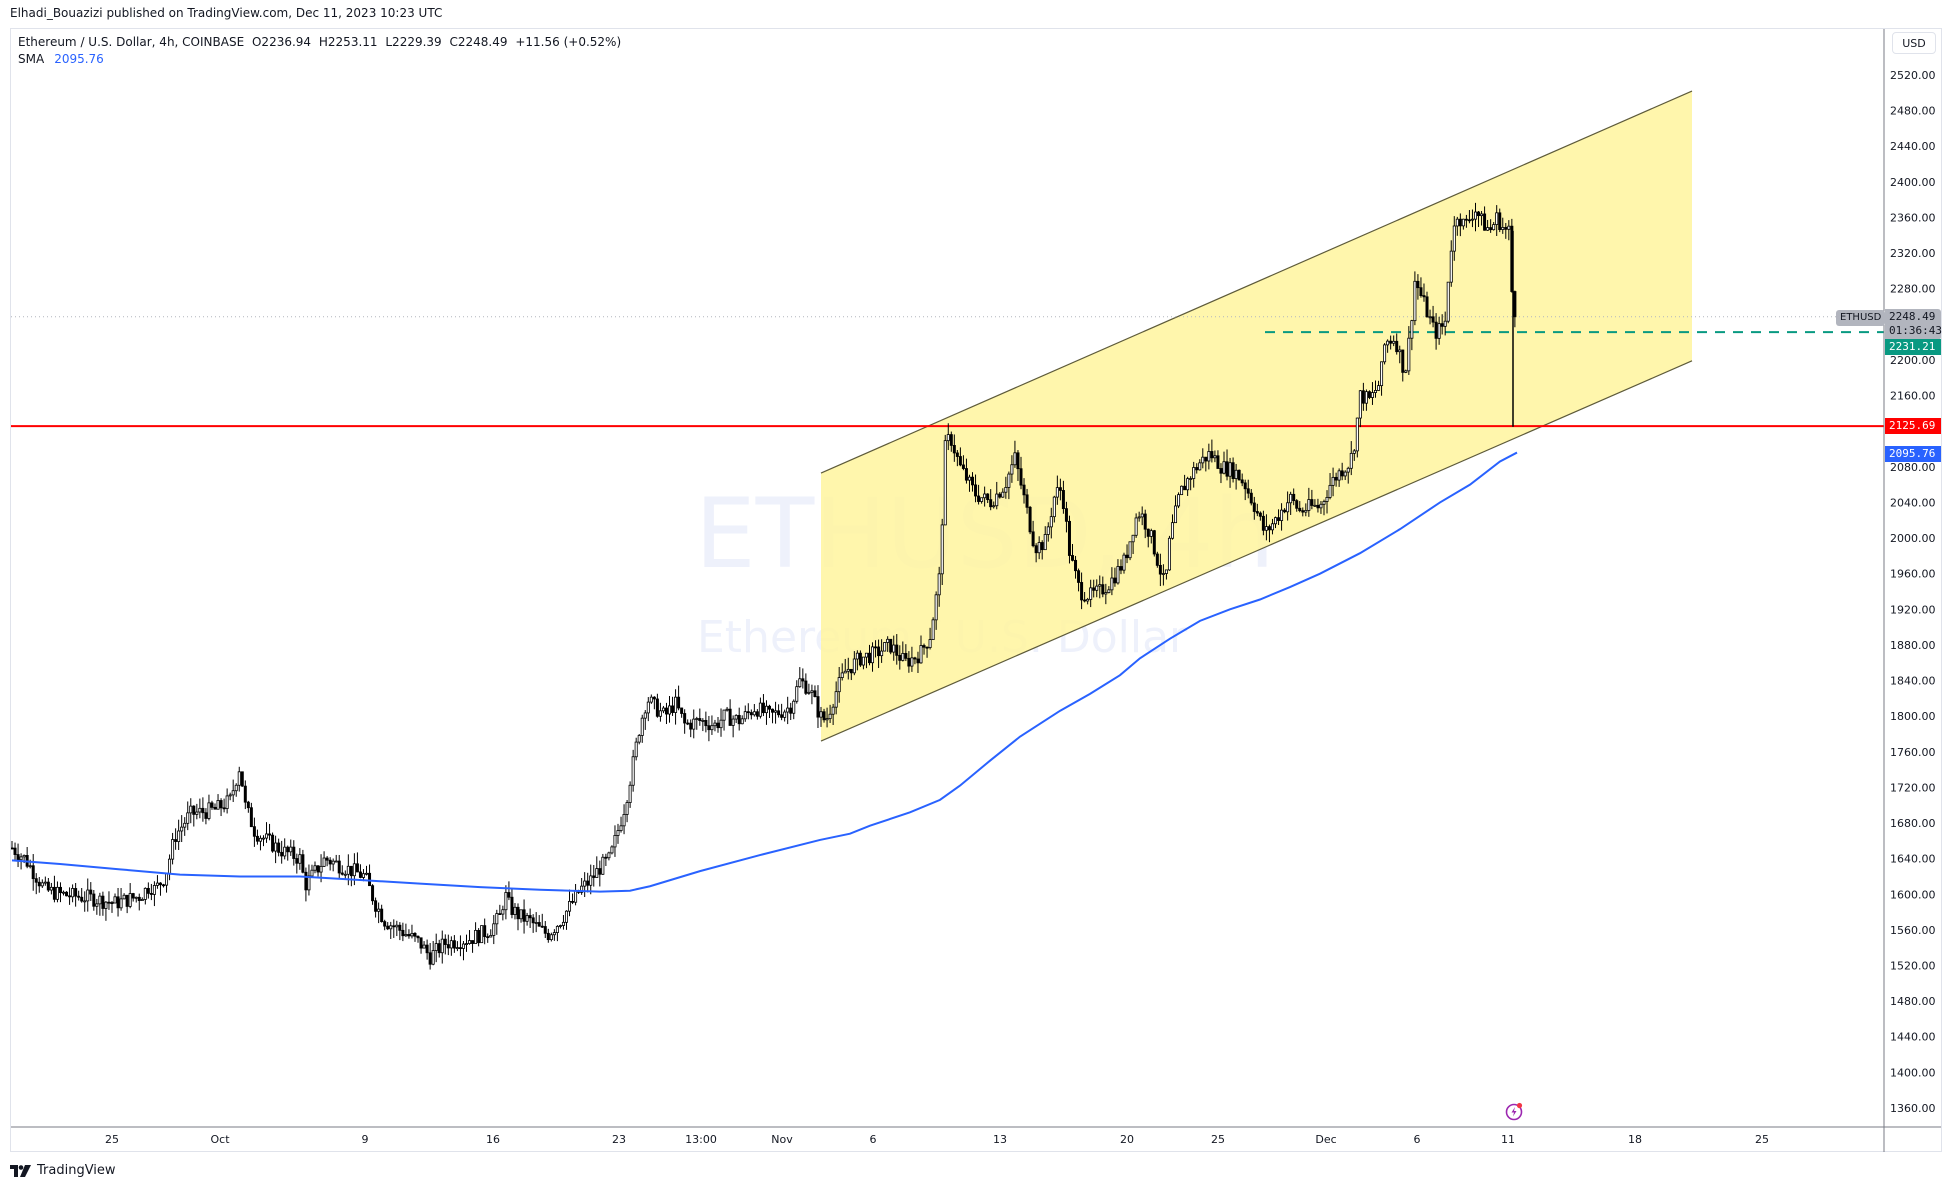 This screenshot has width=1952, height=1189. I want to click on price-tick: 1760.00, so click(1913, 752).